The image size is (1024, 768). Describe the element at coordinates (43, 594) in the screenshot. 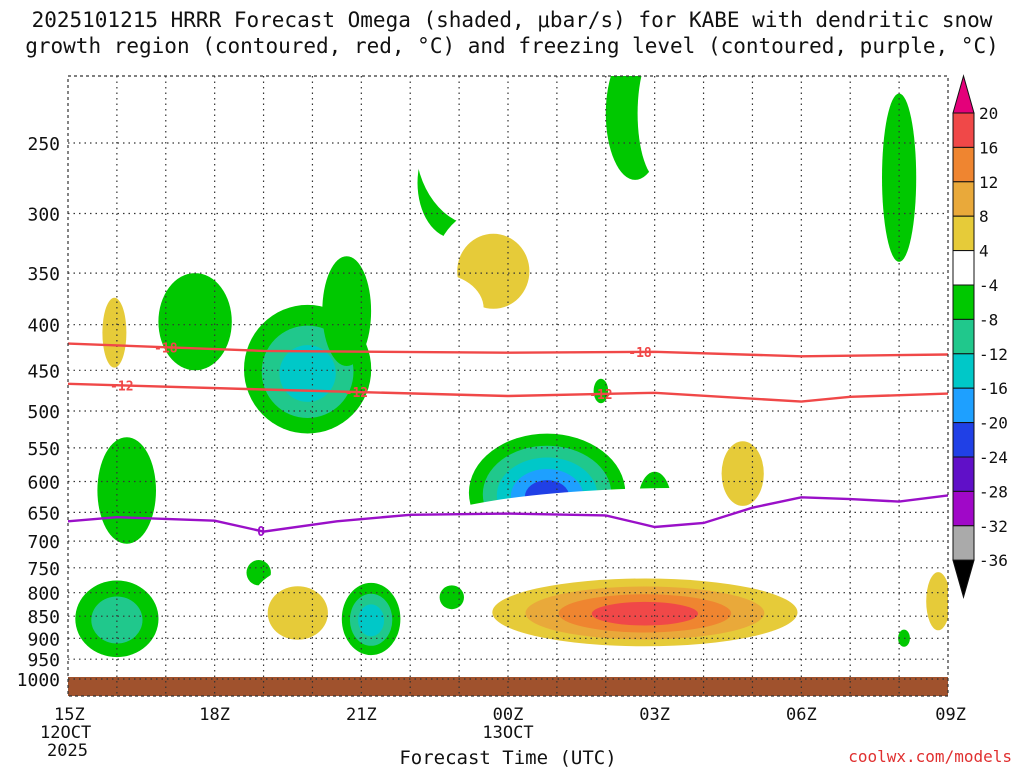

I see `y-tick-label-800: 800` at that location.